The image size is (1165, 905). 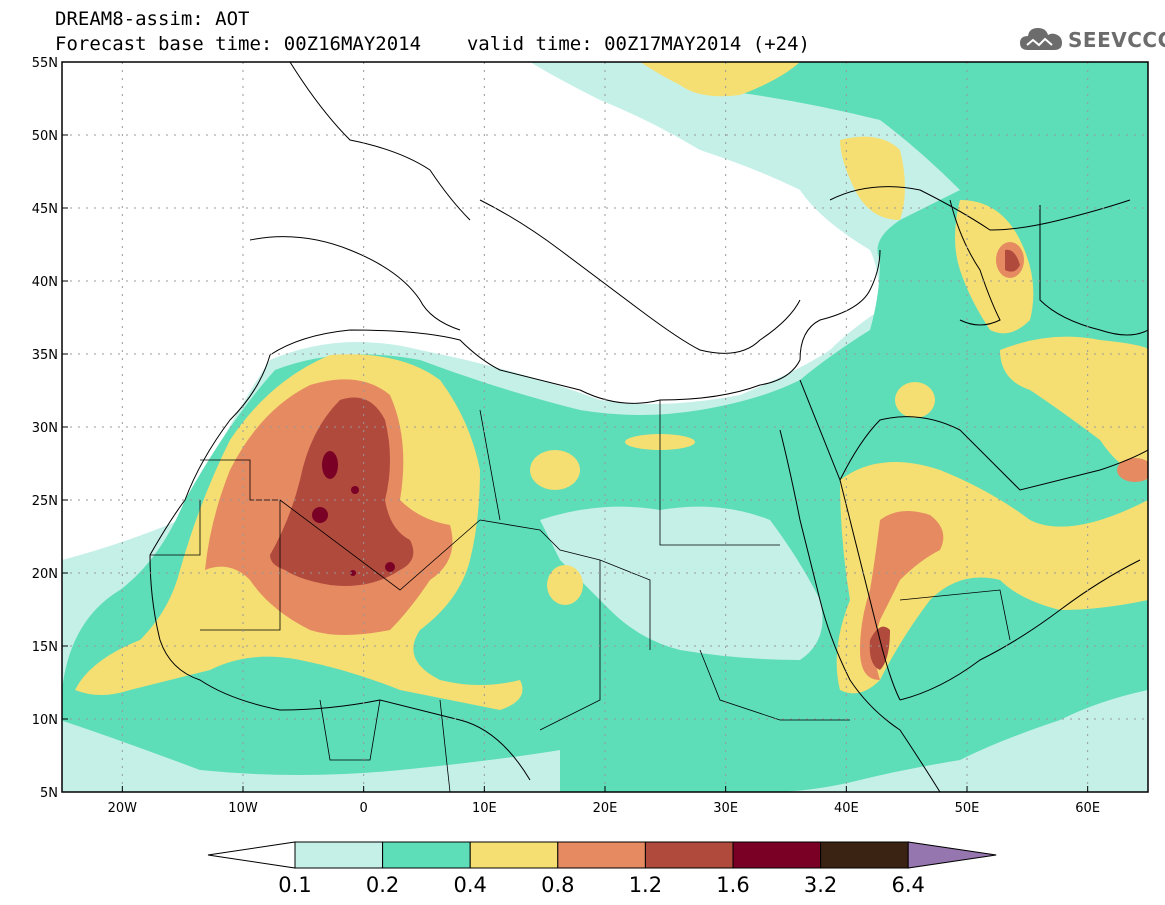 What do you see at coordinates (484, 808) in the screenshot?
I see `lon-tick-label: 10E` at bounding box center [484, 808].